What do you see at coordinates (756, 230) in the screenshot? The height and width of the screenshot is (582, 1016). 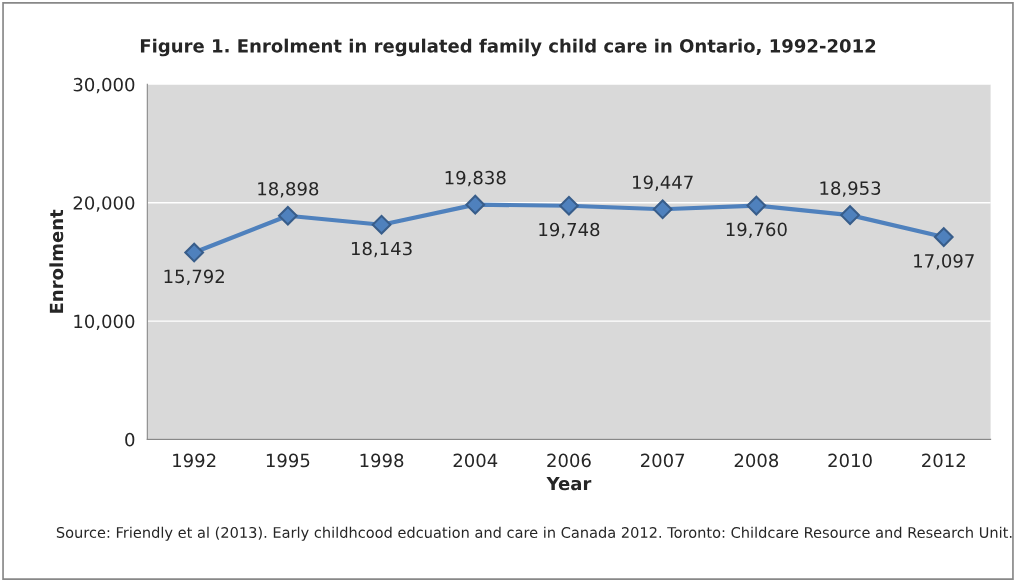 I see `text: 19,760` at bounding box center [756, 230].